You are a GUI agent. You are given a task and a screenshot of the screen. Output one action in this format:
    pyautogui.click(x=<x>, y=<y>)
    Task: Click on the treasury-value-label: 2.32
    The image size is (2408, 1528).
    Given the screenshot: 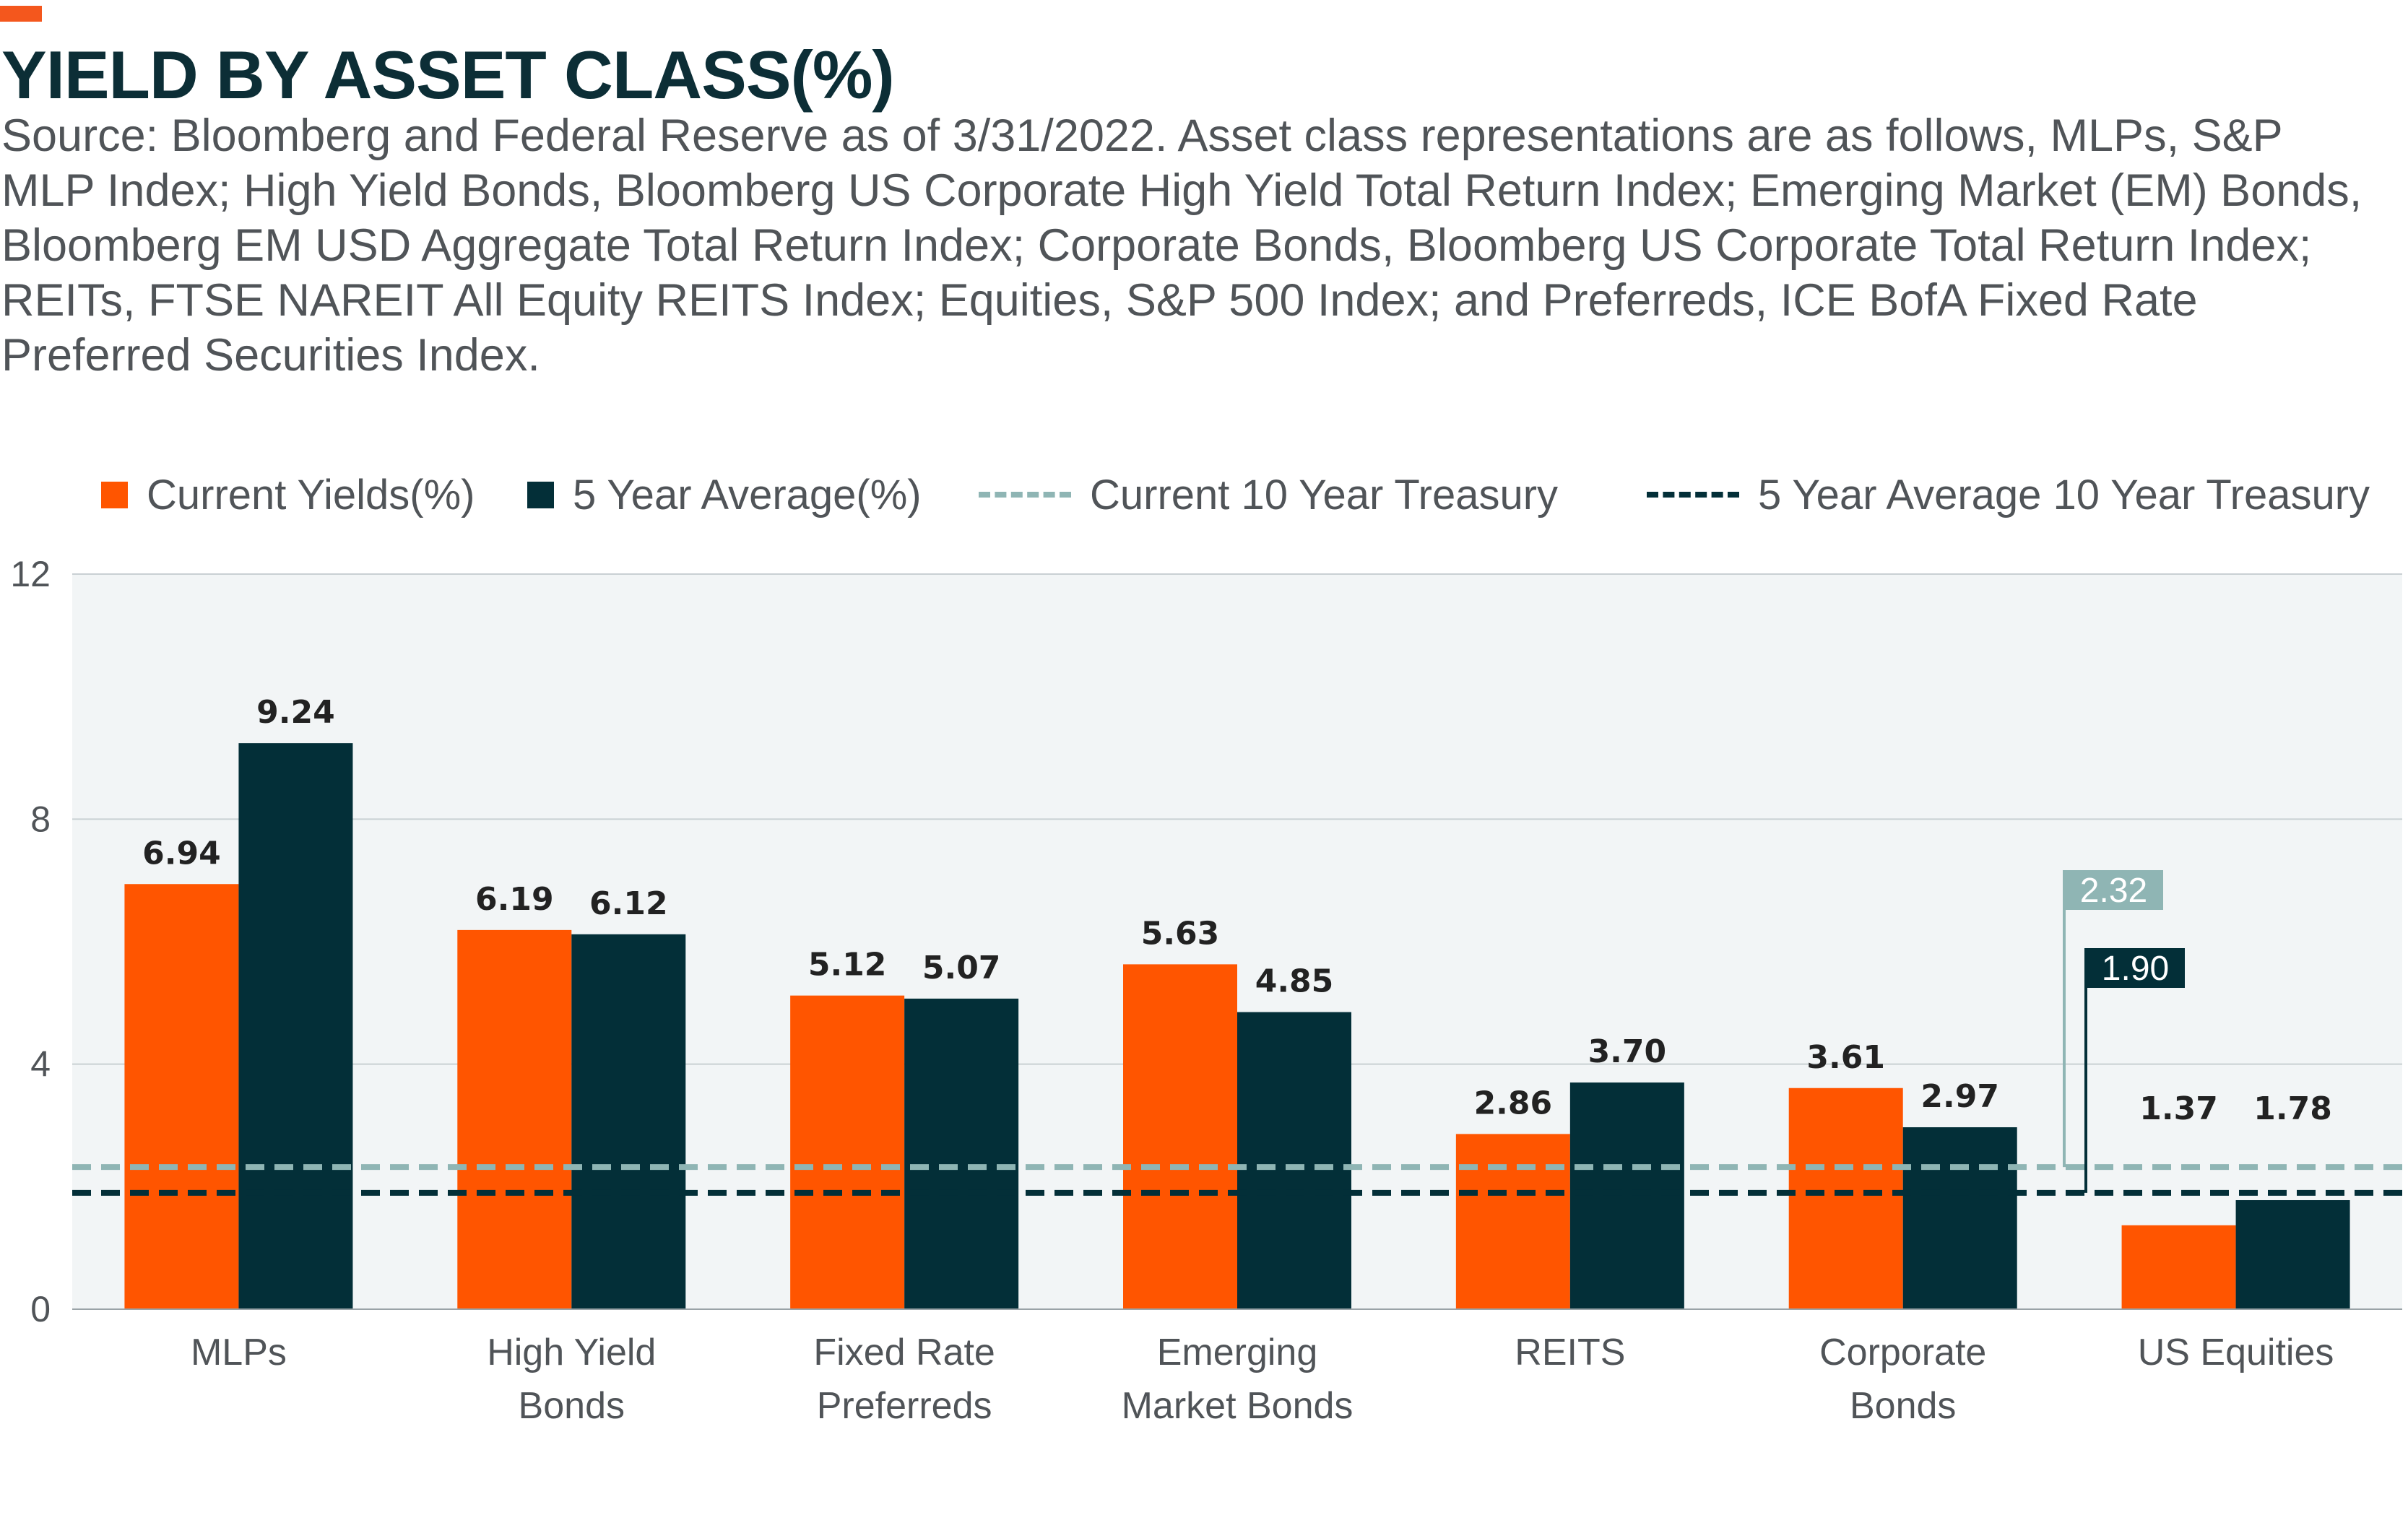 What is the action you would take?
    pyautogui.click(x=2113, y=891)
    